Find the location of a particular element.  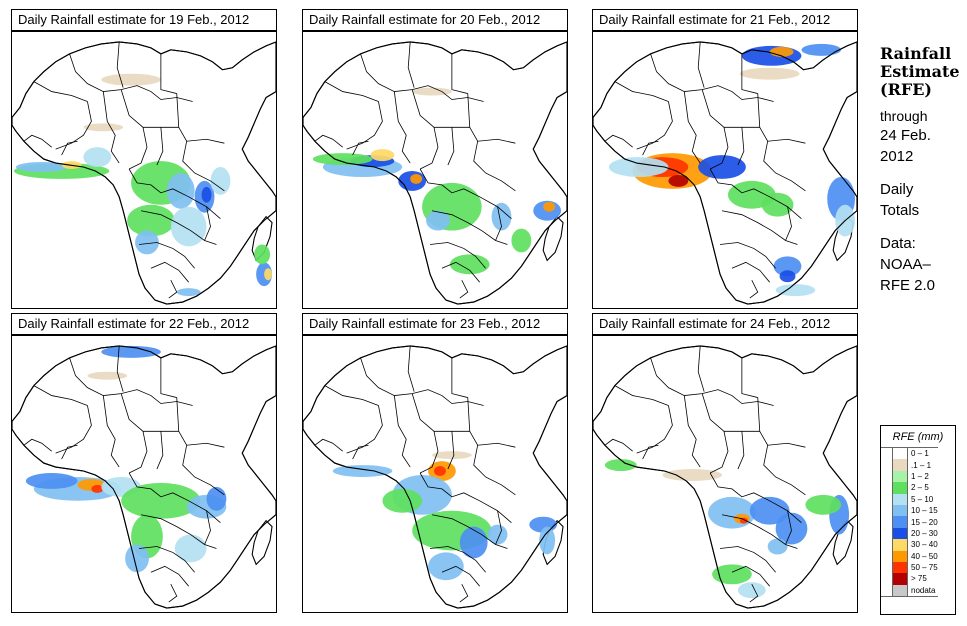

caption-data-source-1: NOAA– is located at coordinates (905, 264).